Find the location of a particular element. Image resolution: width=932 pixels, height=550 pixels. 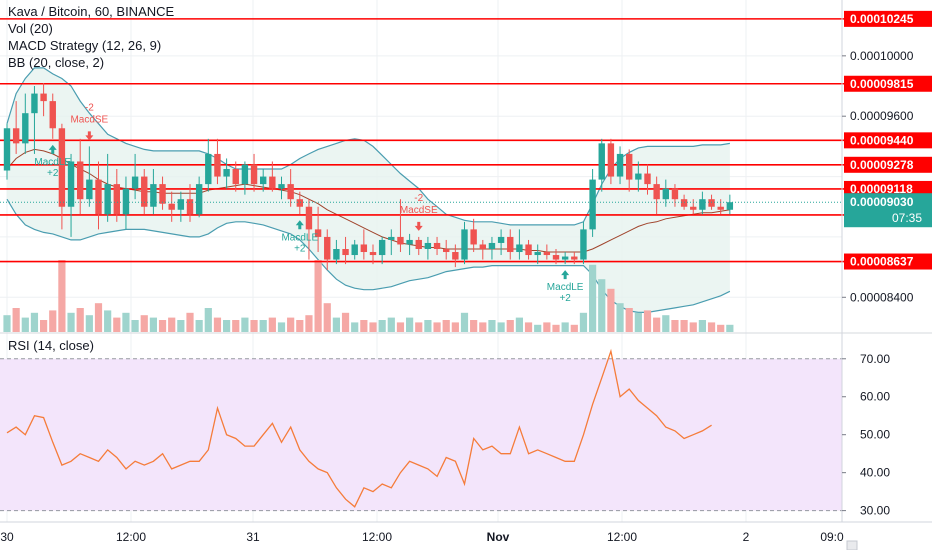

level-label: 0.00009440 is located at coordinates (882, 140).